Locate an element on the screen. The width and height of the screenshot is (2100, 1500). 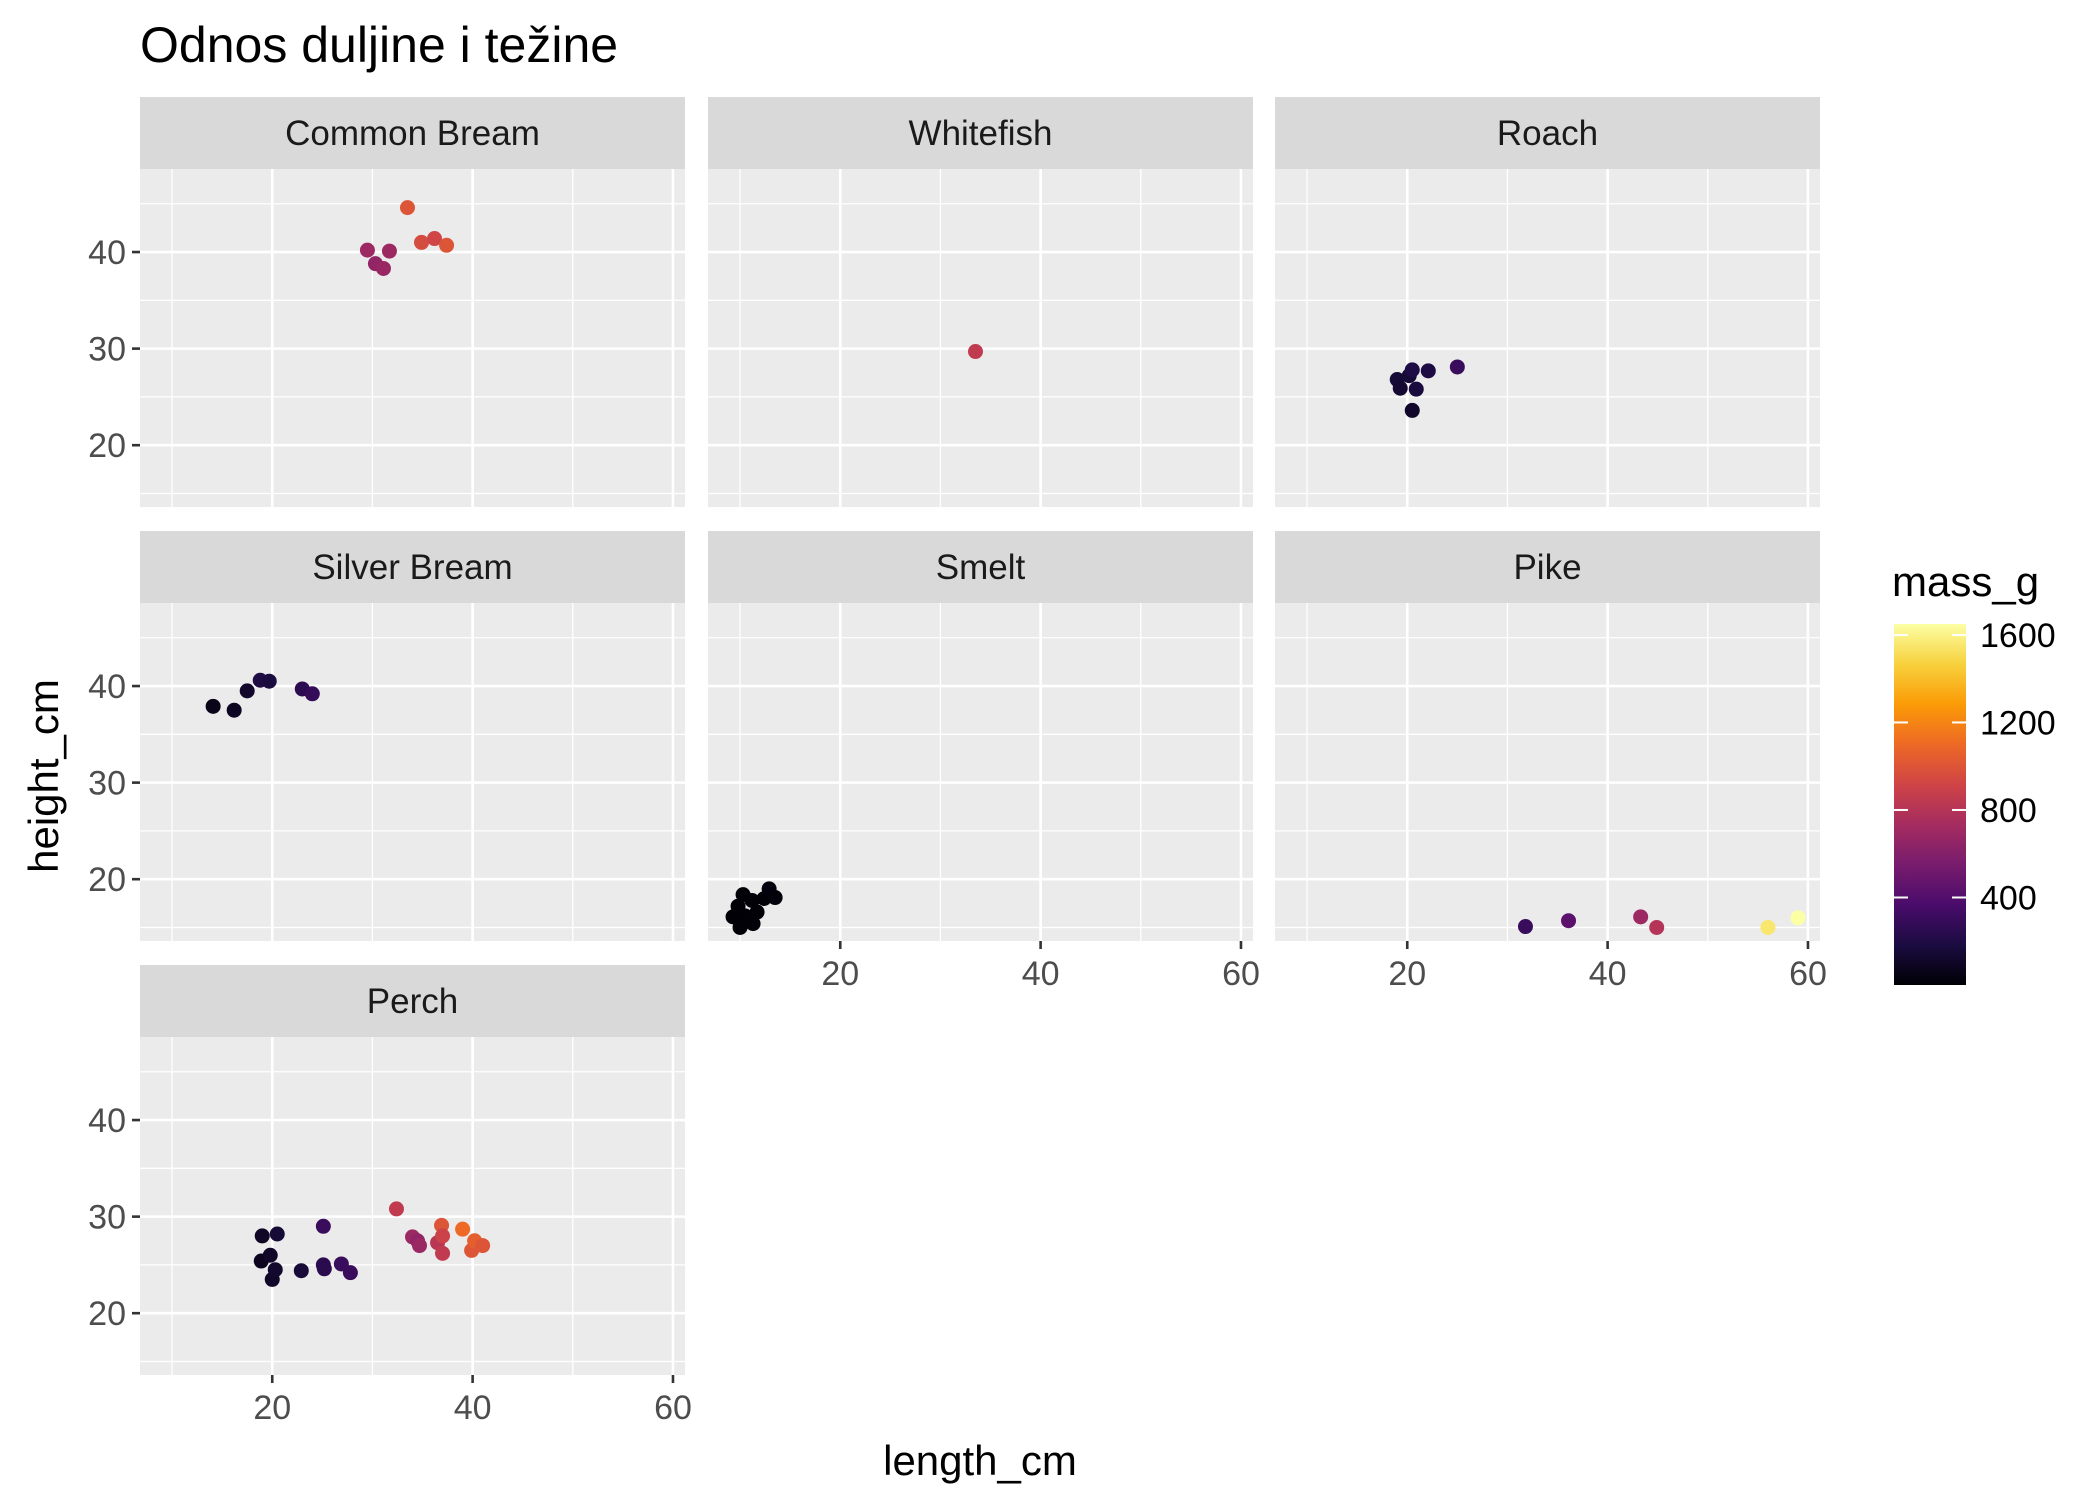
facet-label: Silver Bream is located at coordinates (412, 567).